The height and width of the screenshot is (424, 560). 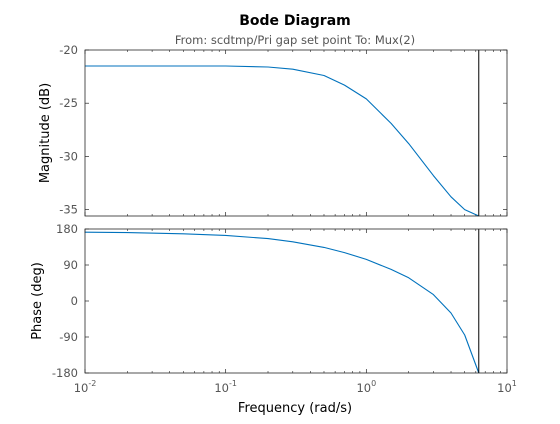 I want to click on phase-y-tick-label: -90, so click(x=68, y=337).